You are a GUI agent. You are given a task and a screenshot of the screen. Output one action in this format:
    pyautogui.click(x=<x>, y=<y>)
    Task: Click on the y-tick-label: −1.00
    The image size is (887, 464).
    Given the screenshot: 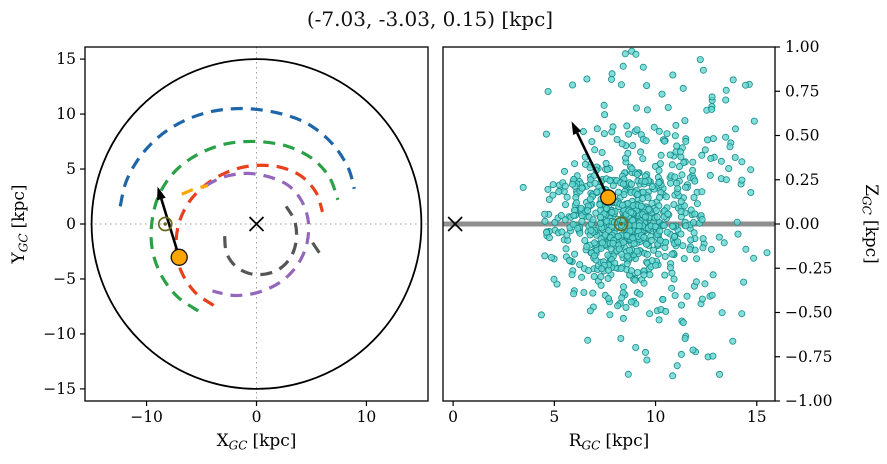 What is the action you would take?
    pyautogui.click(x=809, y=401)
    